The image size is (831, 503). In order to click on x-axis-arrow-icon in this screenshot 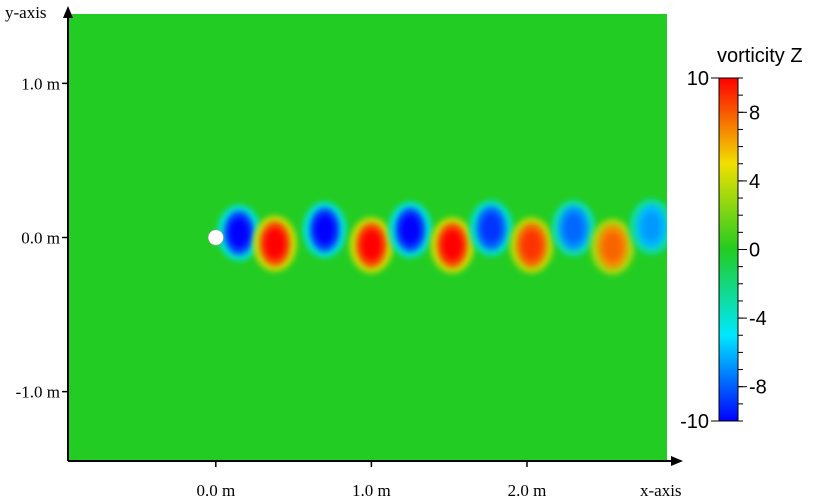, I will do `click(677, 461)`.